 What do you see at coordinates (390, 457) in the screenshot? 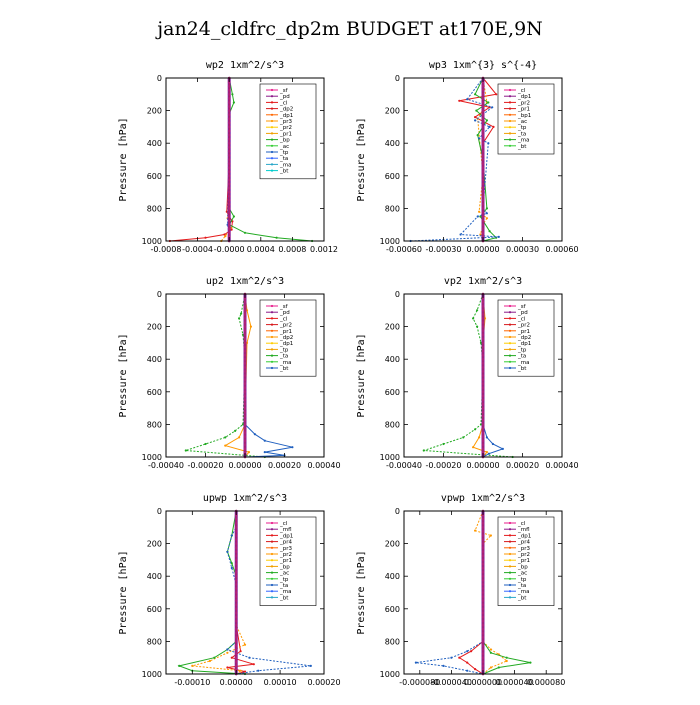
I see `y-tick-label: 1000` at bounding box center [390, 457].